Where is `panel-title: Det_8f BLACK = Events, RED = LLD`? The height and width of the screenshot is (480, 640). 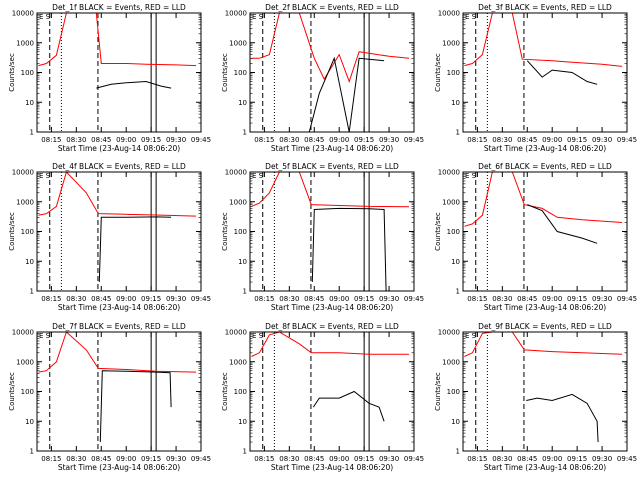 panel-title: Det_8f BLACK = Events, RED = LLD is located at coordinates (332, 326).